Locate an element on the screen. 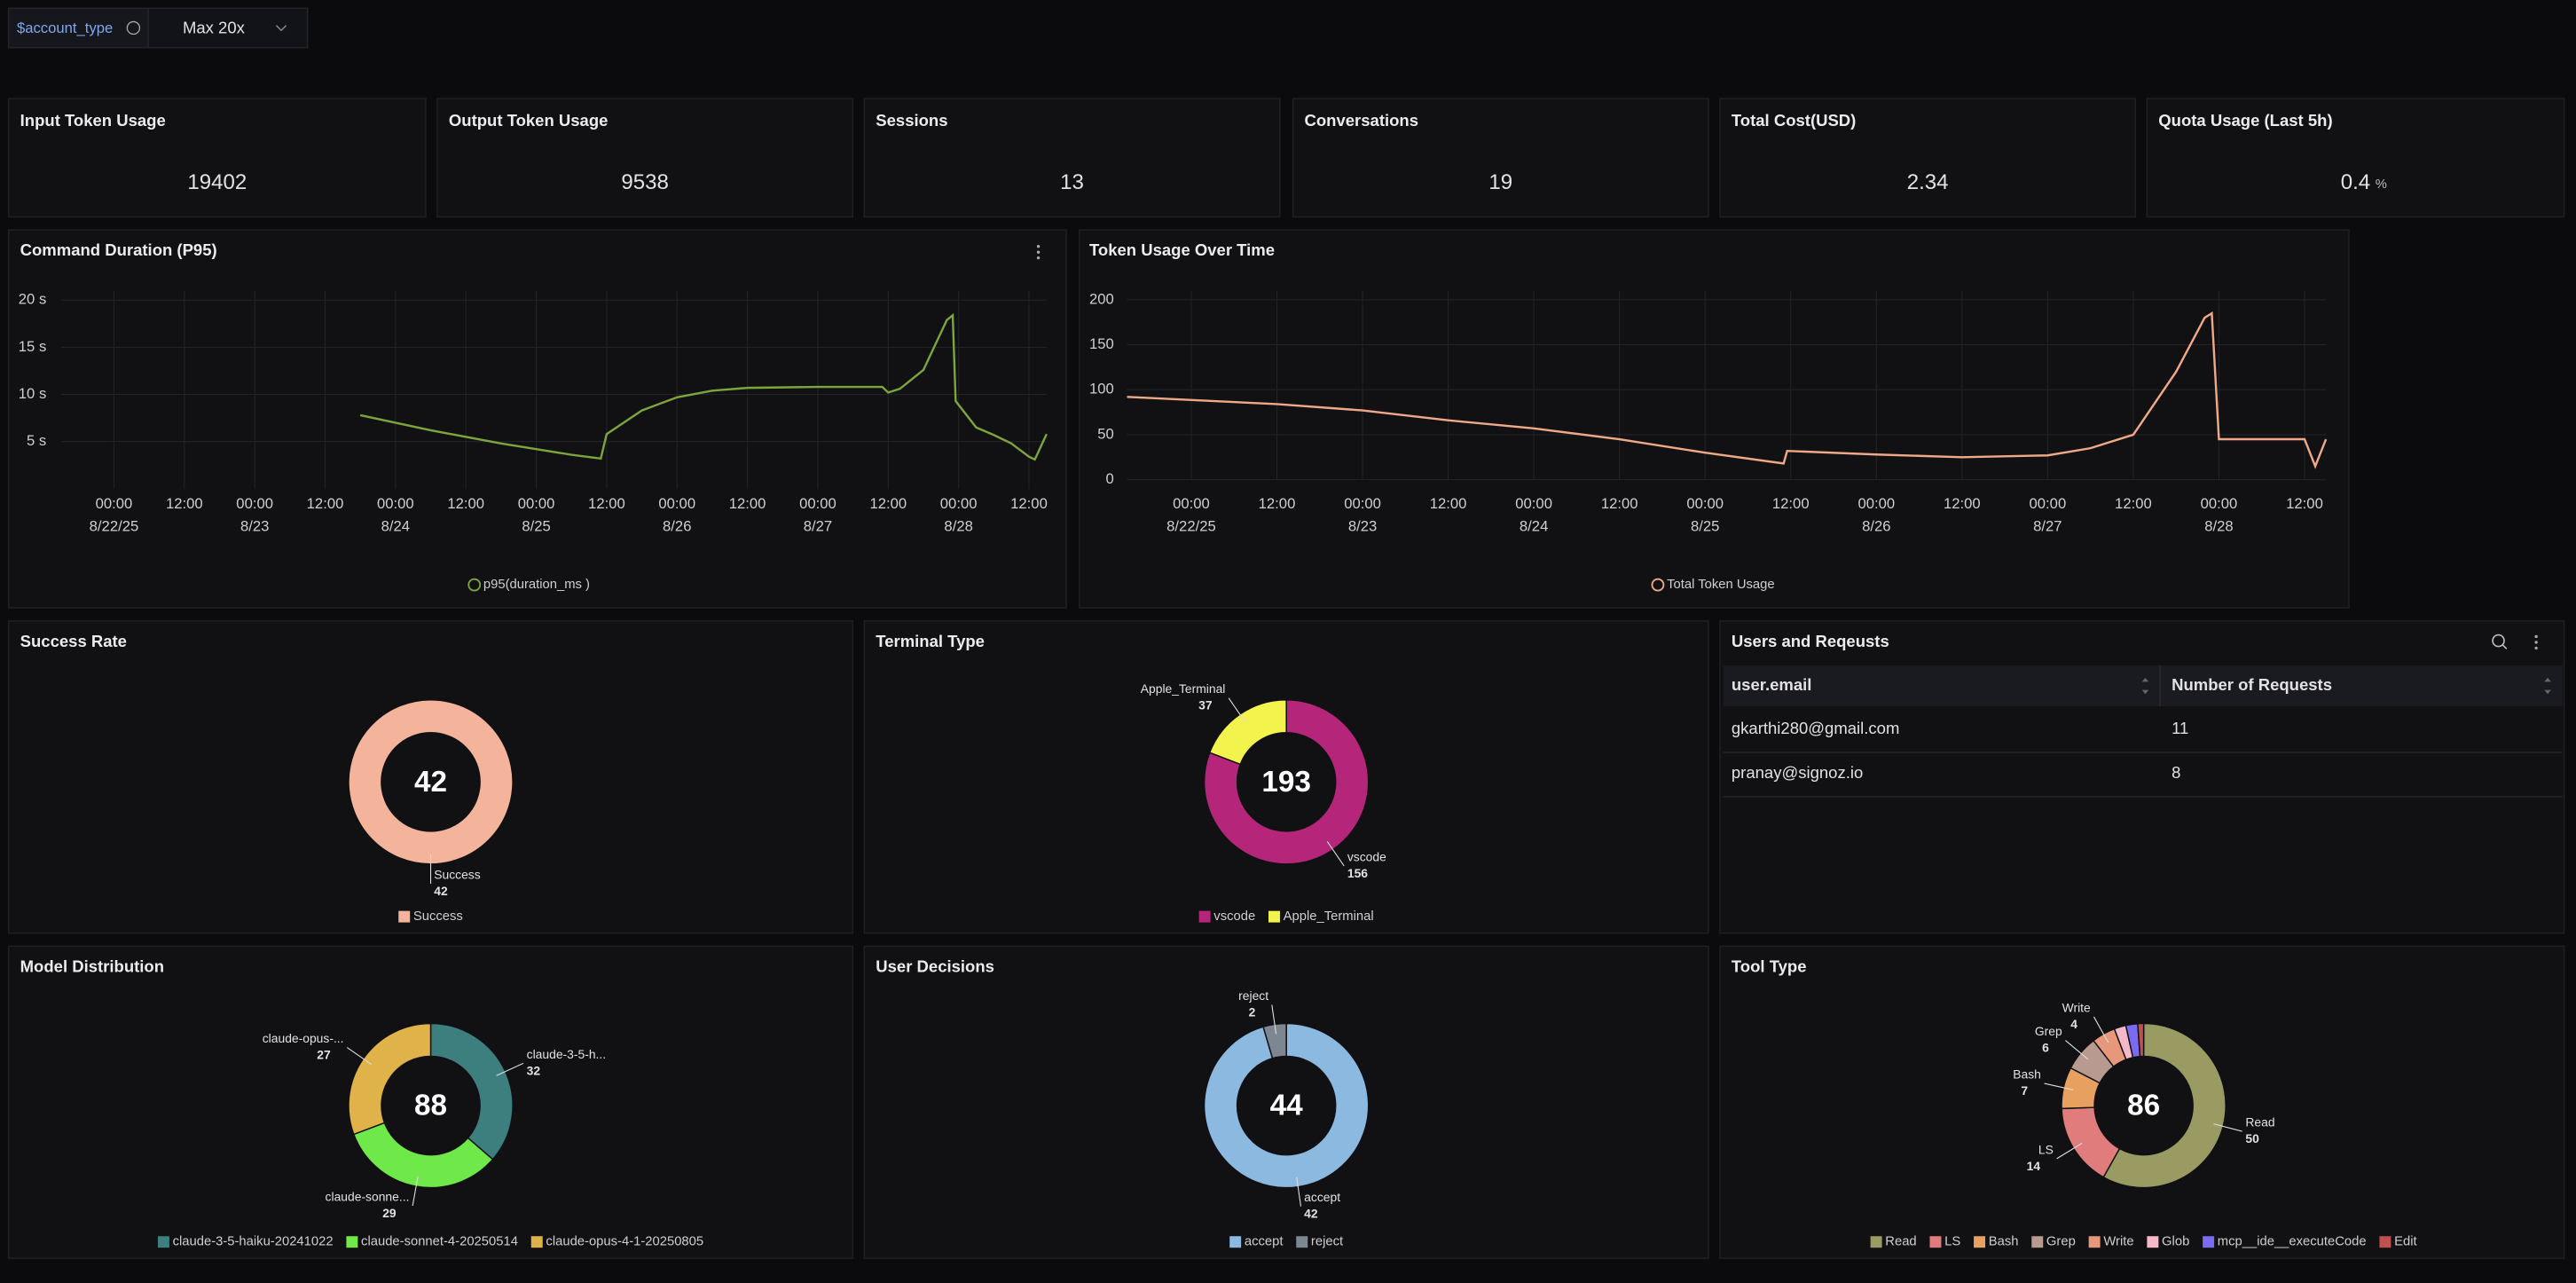 The height and width of the screenshot is (1283, 2576). column-header: user.email is located at coordinates (1772, 684).